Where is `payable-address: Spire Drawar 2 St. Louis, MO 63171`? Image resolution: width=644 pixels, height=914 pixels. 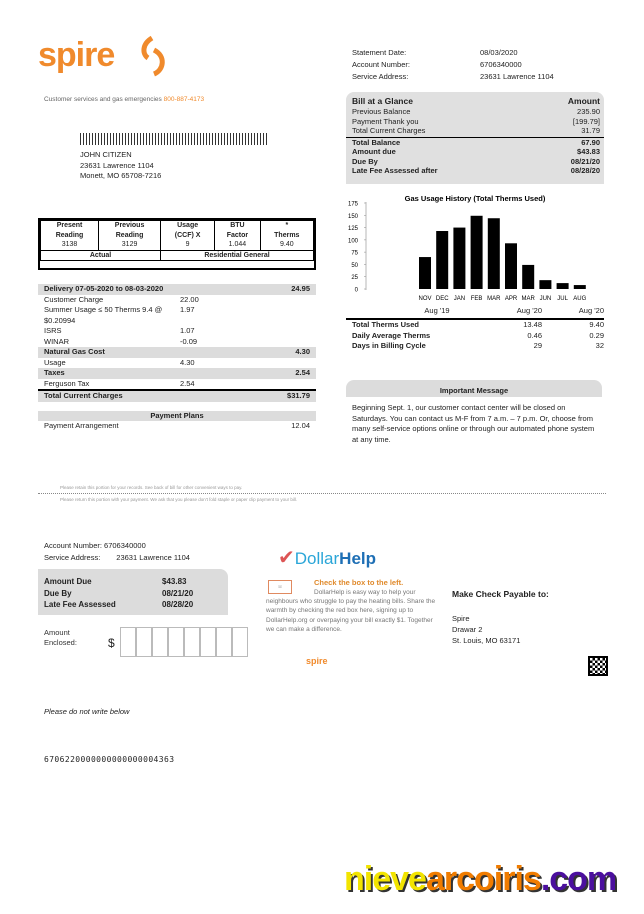
payable-address: Spire Drawar 2 St. Louis, MO 63171 is located at coordinates (486, 629).